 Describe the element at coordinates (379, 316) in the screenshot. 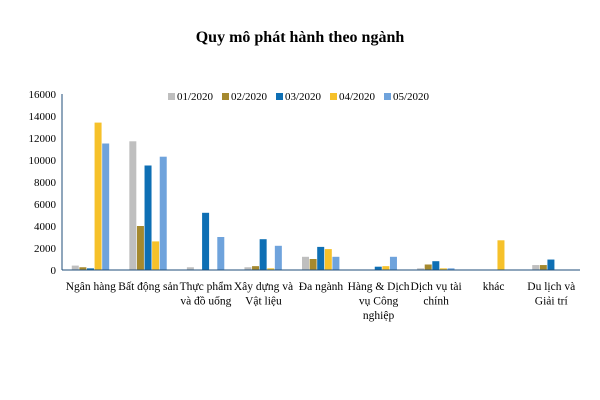

I see `x-category-label: nghiệp` at that location.